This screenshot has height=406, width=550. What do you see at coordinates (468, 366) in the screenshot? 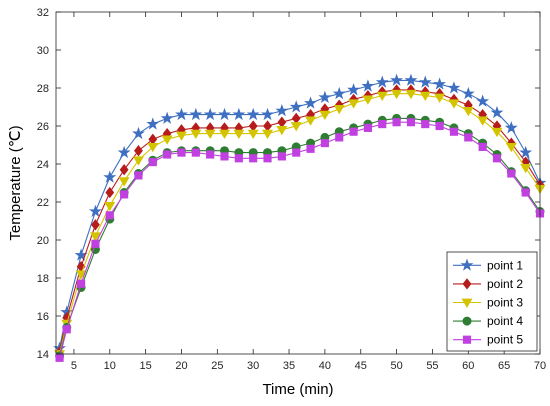
I see `x-tick-label: 60` at bounding box center [468, 366].